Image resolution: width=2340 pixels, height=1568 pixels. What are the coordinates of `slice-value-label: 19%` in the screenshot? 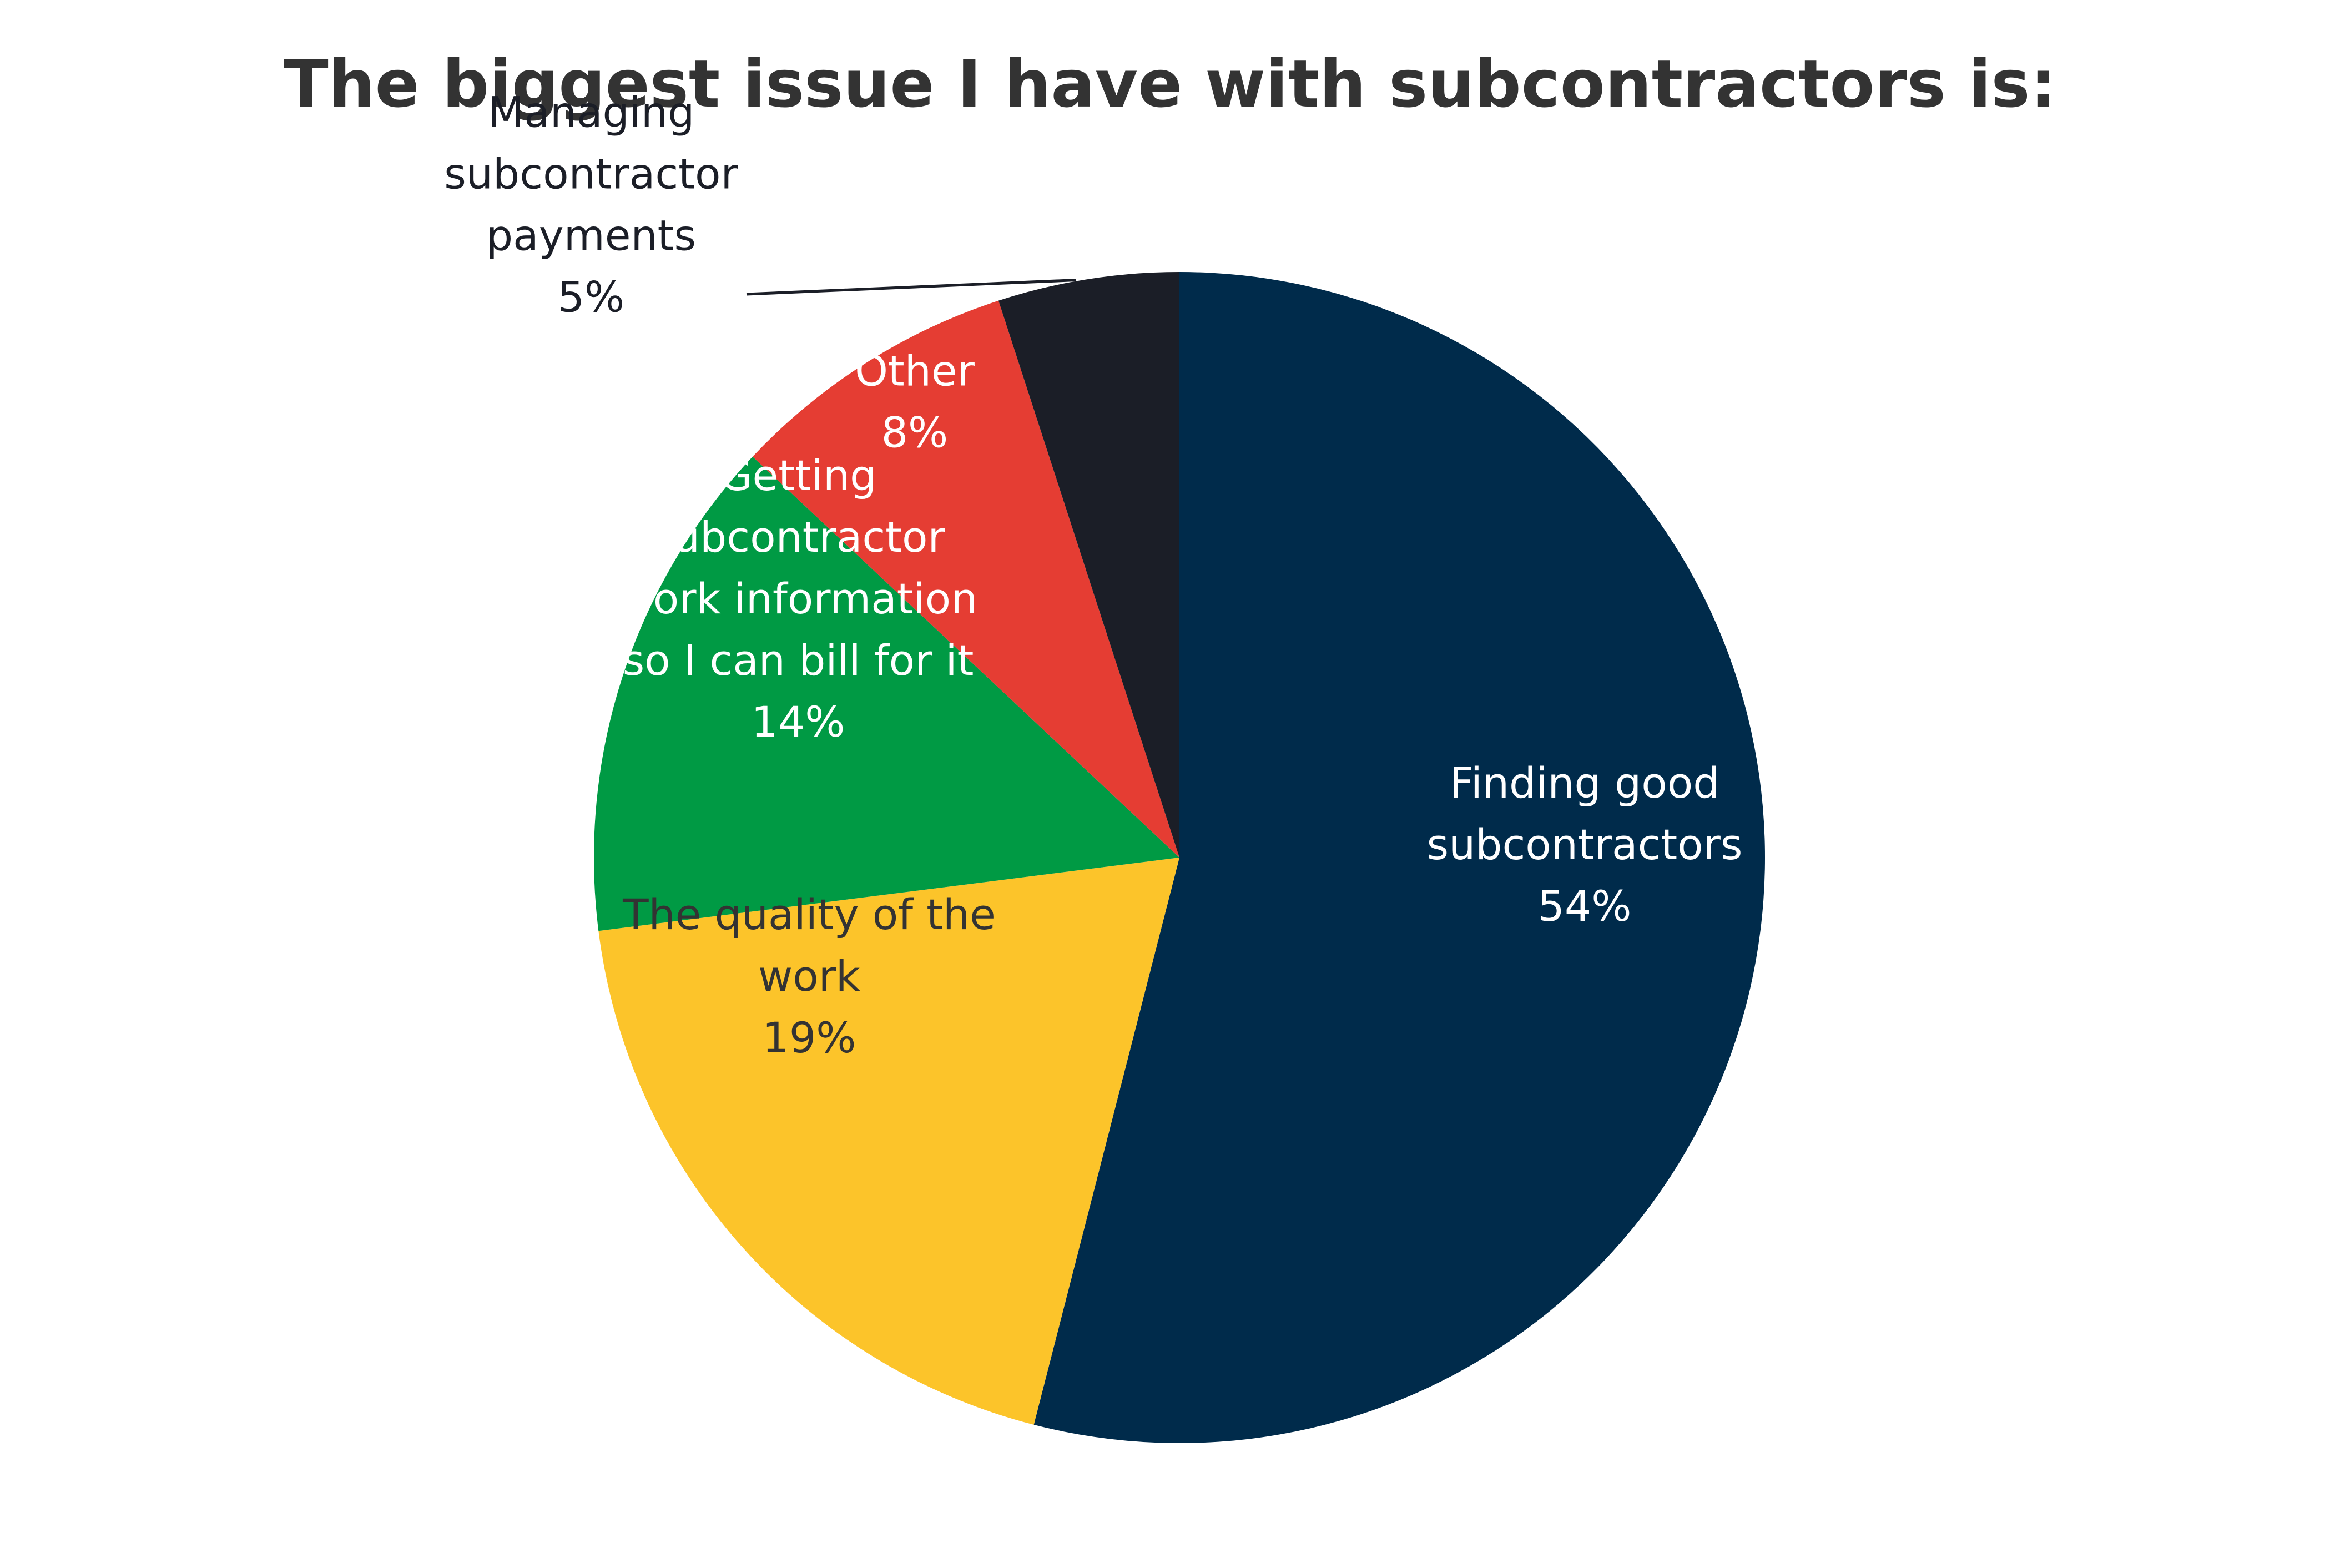 It's located at (809, 1037).